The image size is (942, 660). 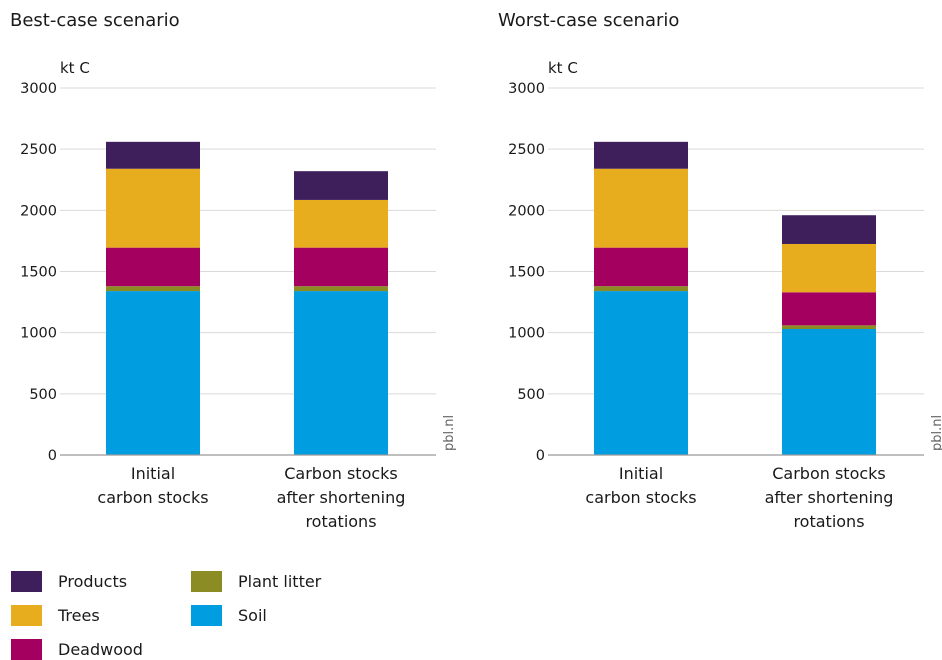 What do you see at coordinates (588, 20) in the screenshot?
I see `panel-title: Worst-case scenario` at bounding box center [588, 20].